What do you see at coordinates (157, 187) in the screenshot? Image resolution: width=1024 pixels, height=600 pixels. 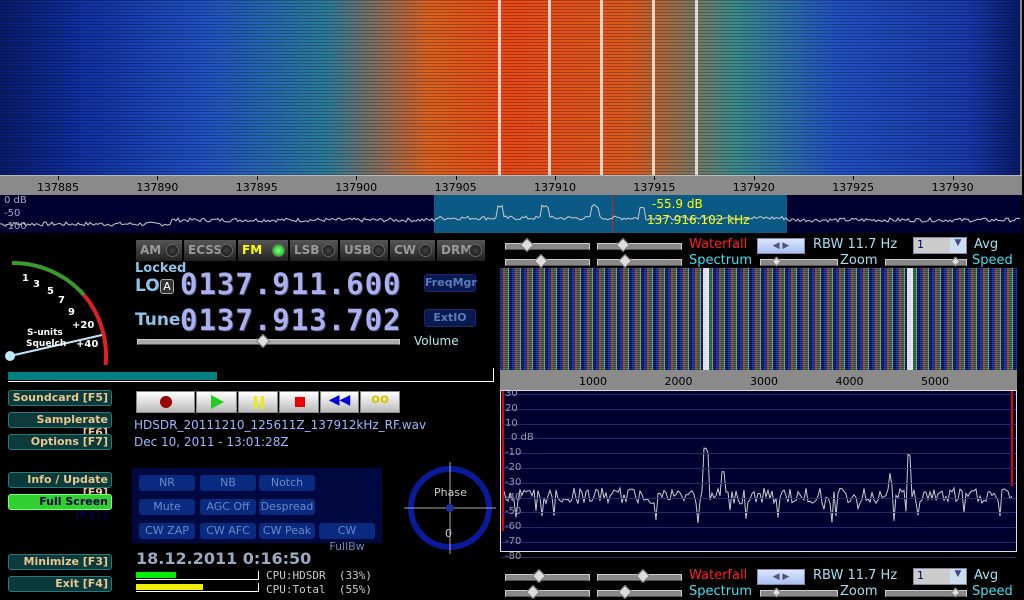 I see `freq-label: 137890` at bounding box center [157, 187].